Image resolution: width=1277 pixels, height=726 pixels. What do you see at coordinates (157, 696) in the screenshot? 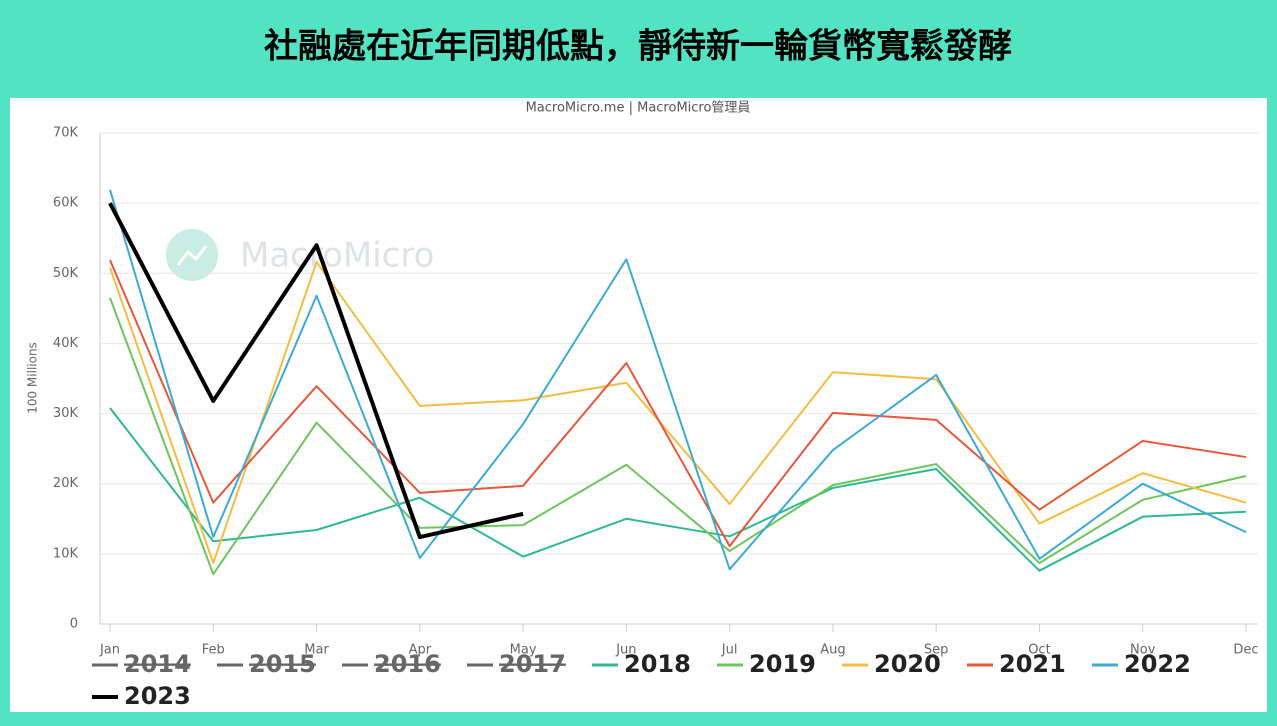
I see `legend-label: 2023` at bounding box center [157, 696].